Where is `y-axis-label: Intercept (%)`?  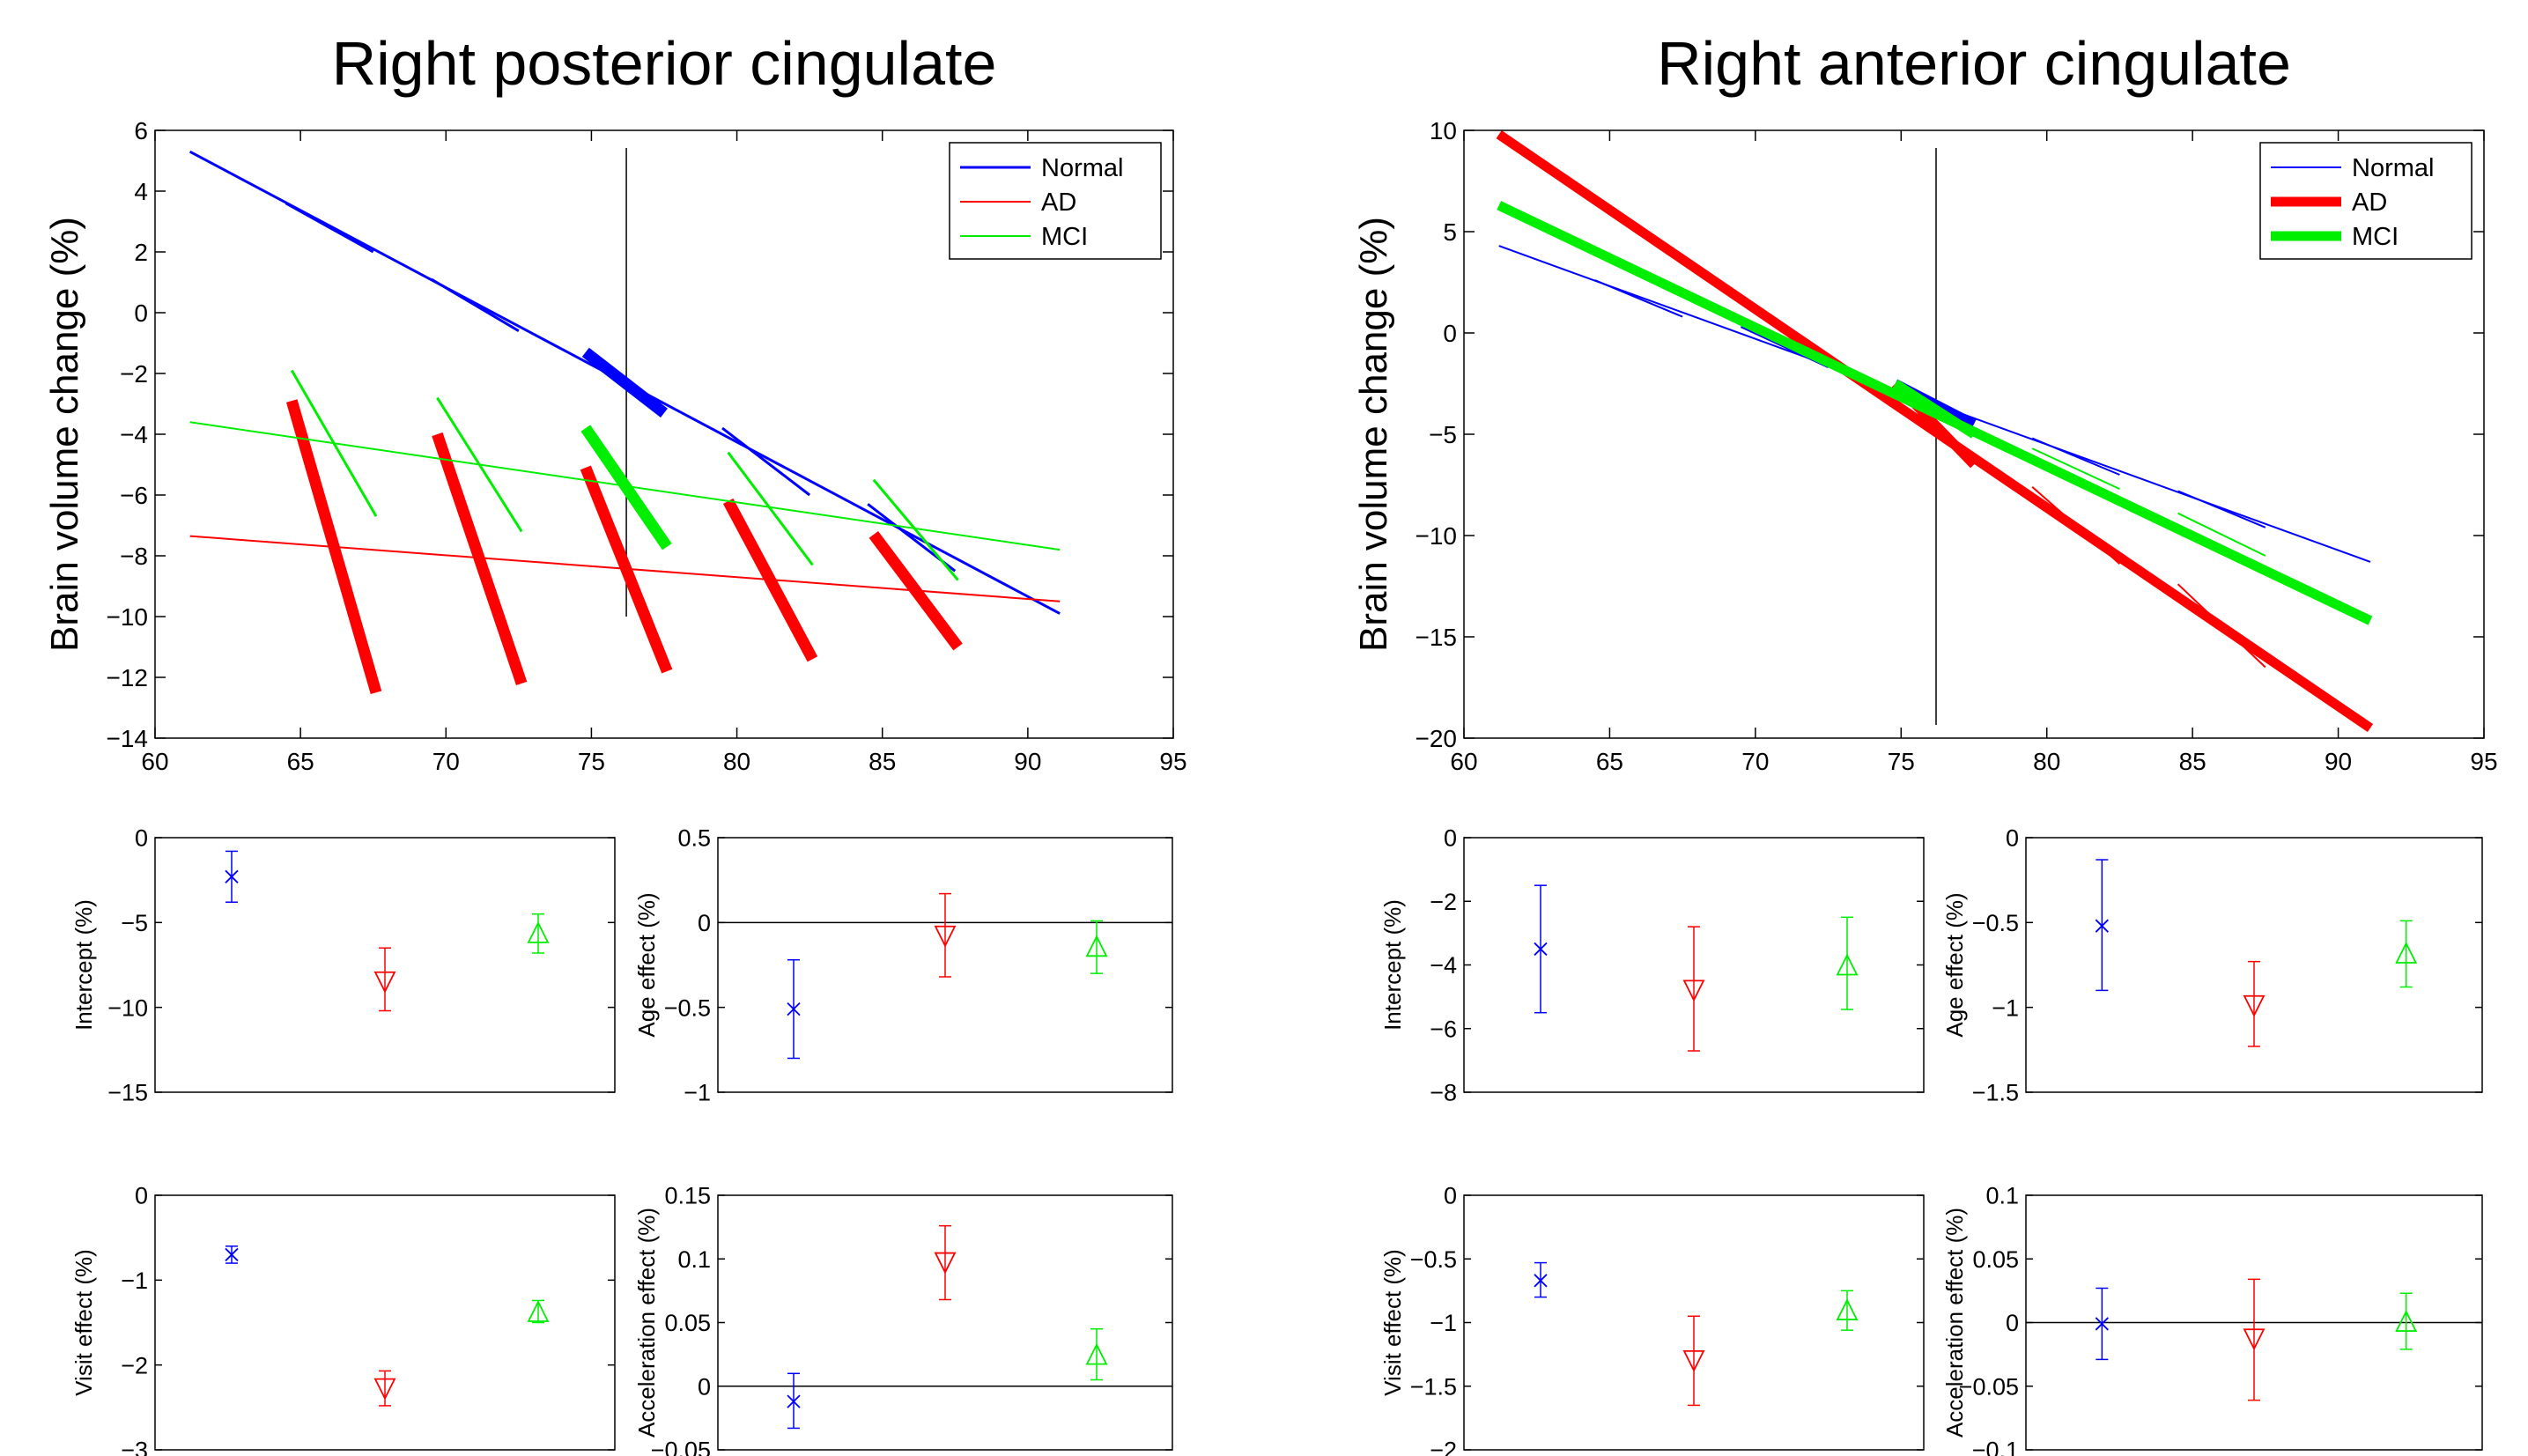 y-axis-label: Intercept (%) is located at coordinates (83, 965).